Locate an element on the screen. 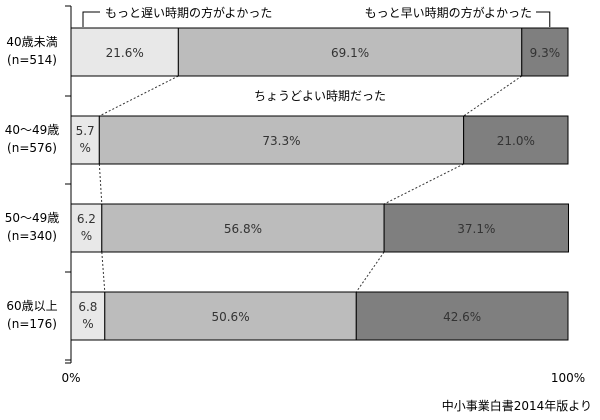 The width and height of the screenshot is (600, 420). category-count-1: (n=576) is located at coordinates (32, 148).